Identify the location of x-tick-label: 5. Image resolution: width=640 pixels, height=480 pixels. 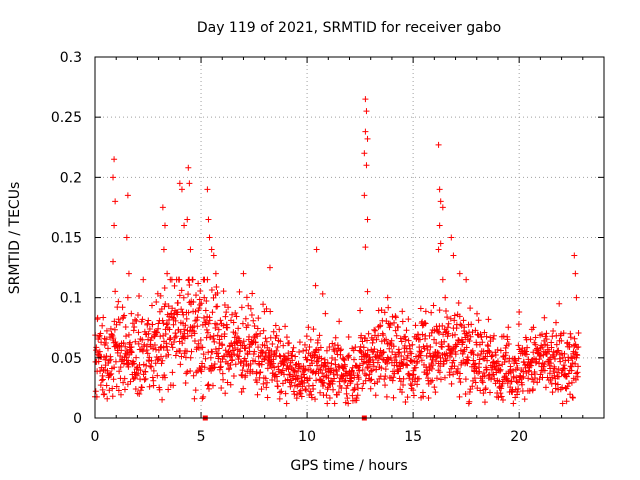
(201, 437).